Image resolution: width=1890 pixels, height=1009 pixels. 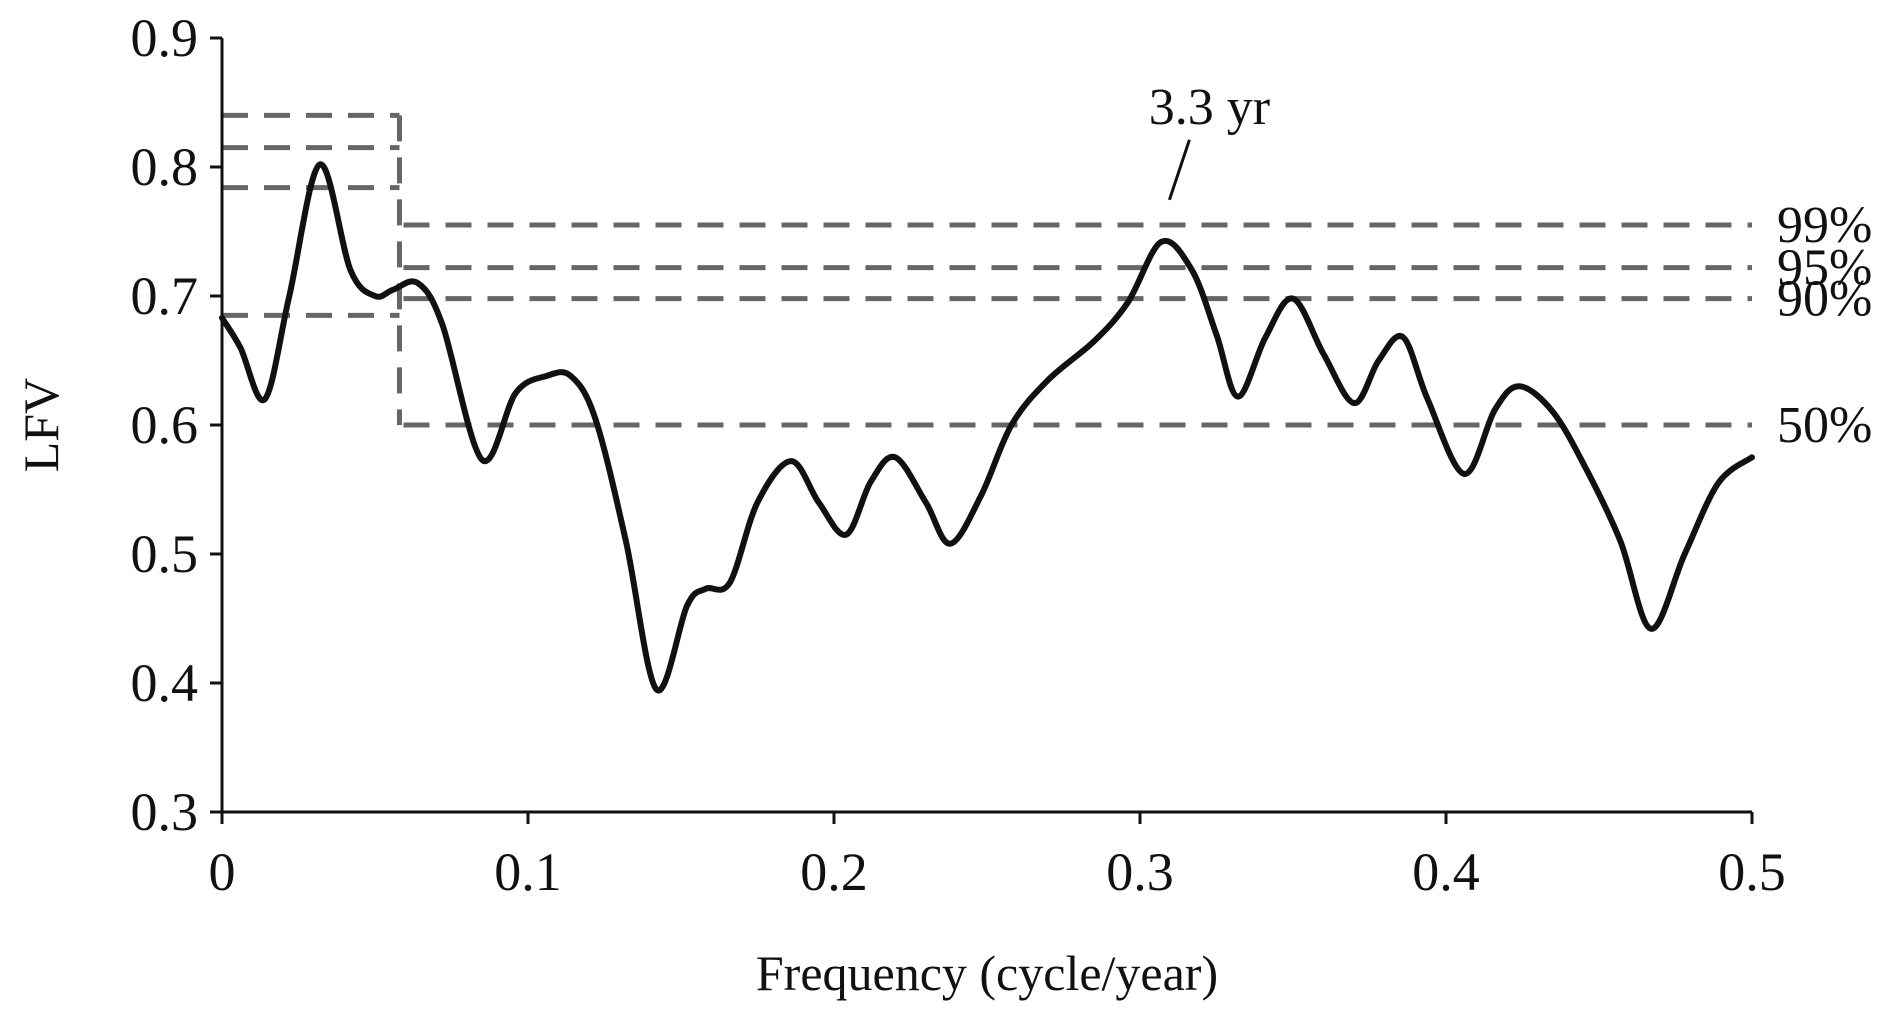 I want to click on x-tick-label: 0.3, so click(x=1140, y=872).